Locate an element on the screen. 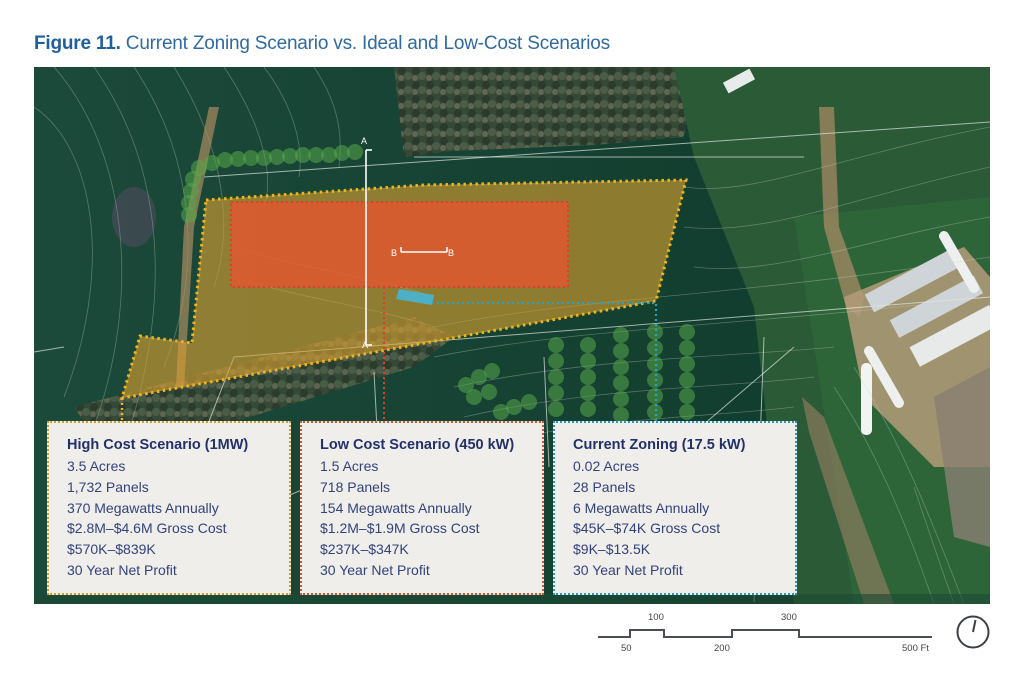  figure-label: Figure 11. is located at coordinates (77, 43).